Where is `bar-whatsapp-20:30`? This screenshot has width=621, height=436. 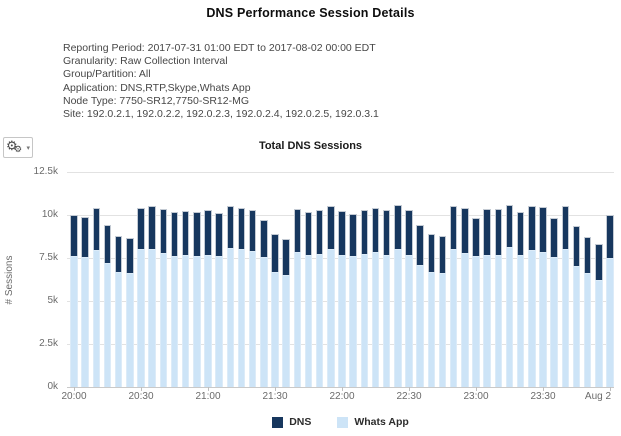 bar-whatsapp-20:30 is located at coordinates (141, 318).